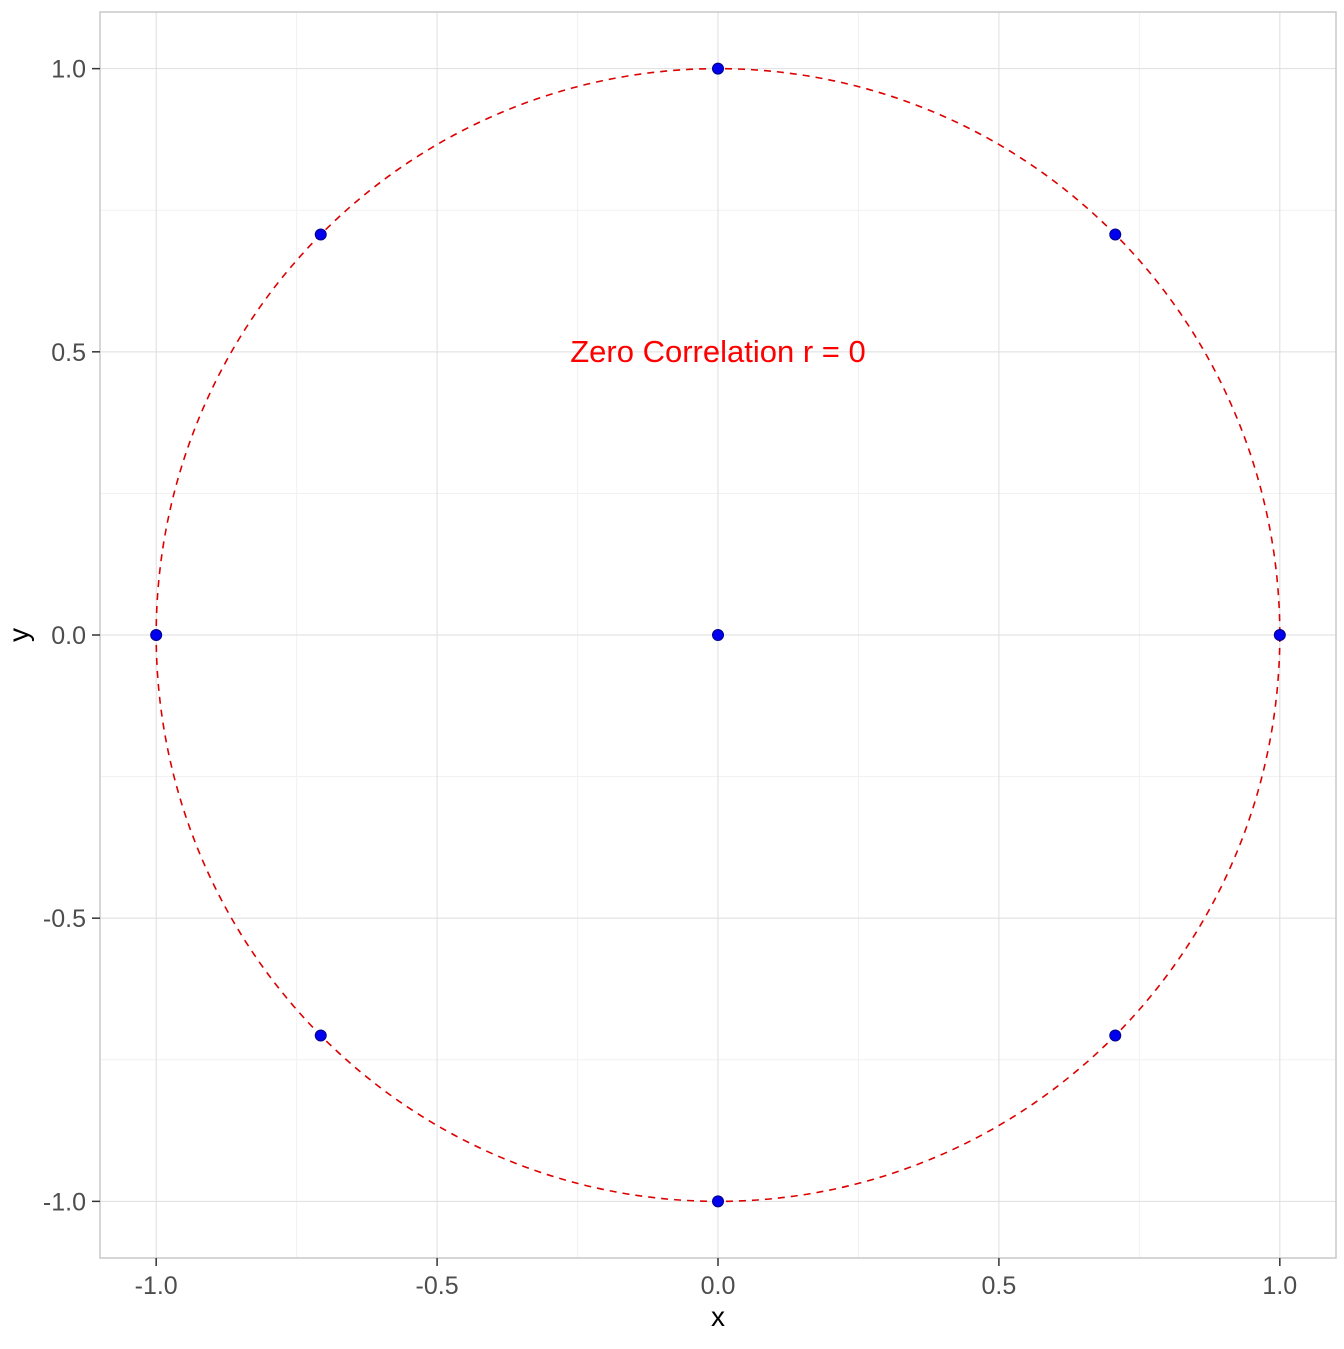 The image size is (1344, 1349). I want to click on x-tick-label: 0.0, so click(718, 1286).